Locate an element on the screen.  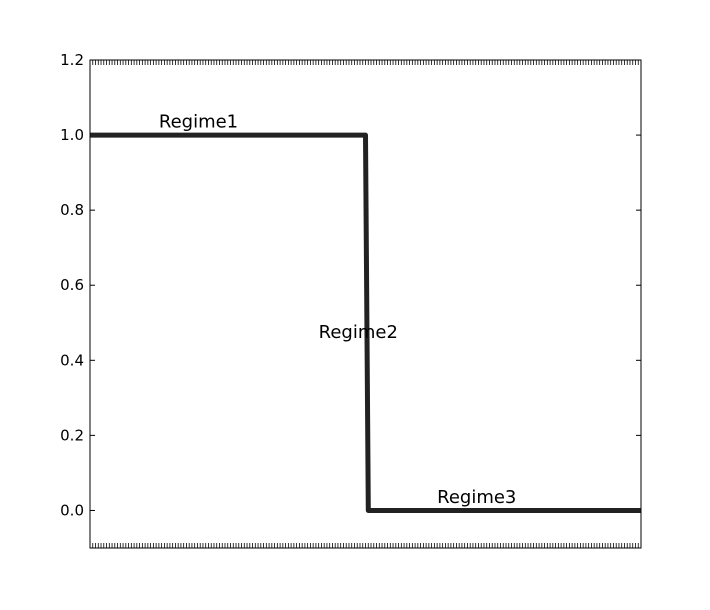
y-tick-label: 0.6 is located at coordinates (72, 285).